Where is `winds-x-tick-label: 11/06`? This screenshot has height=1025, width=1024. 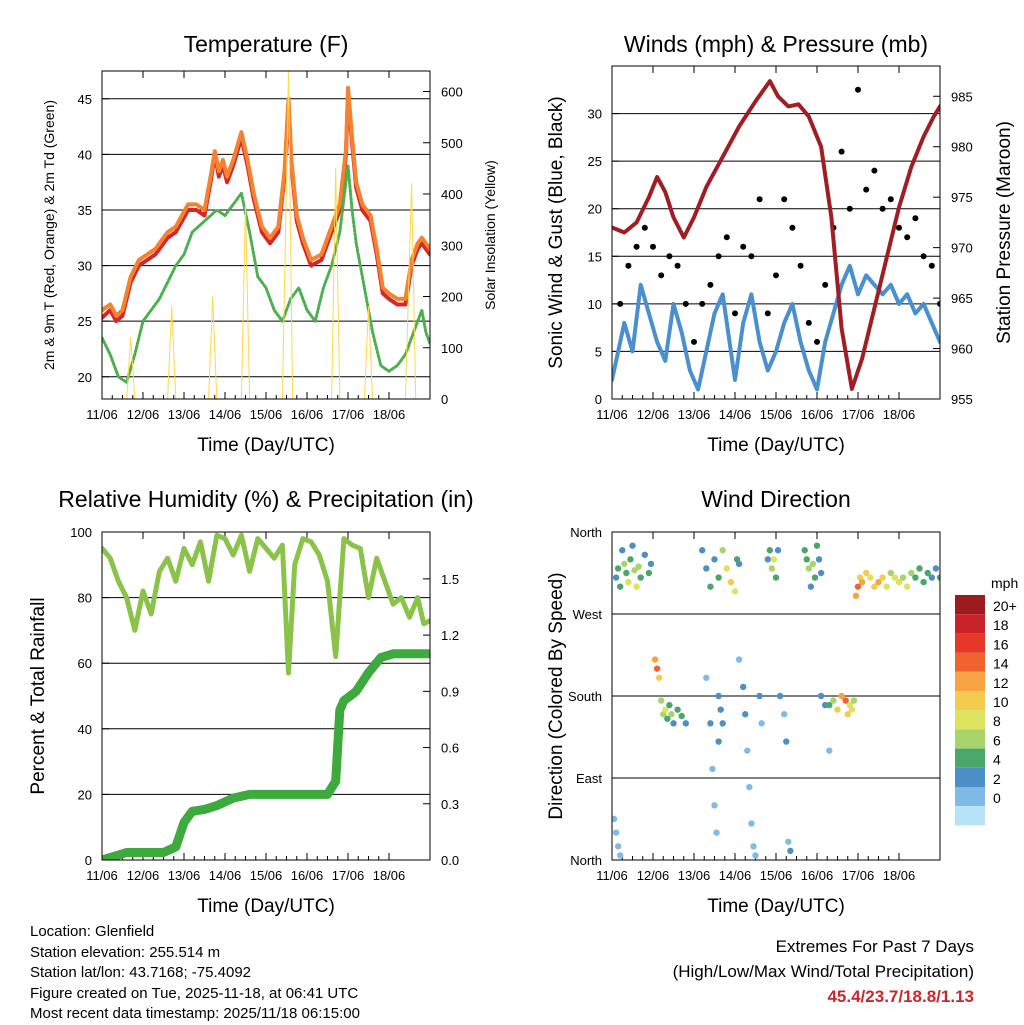 winds-x-tick-label: 11/06 is located at coordinates (612, 414).